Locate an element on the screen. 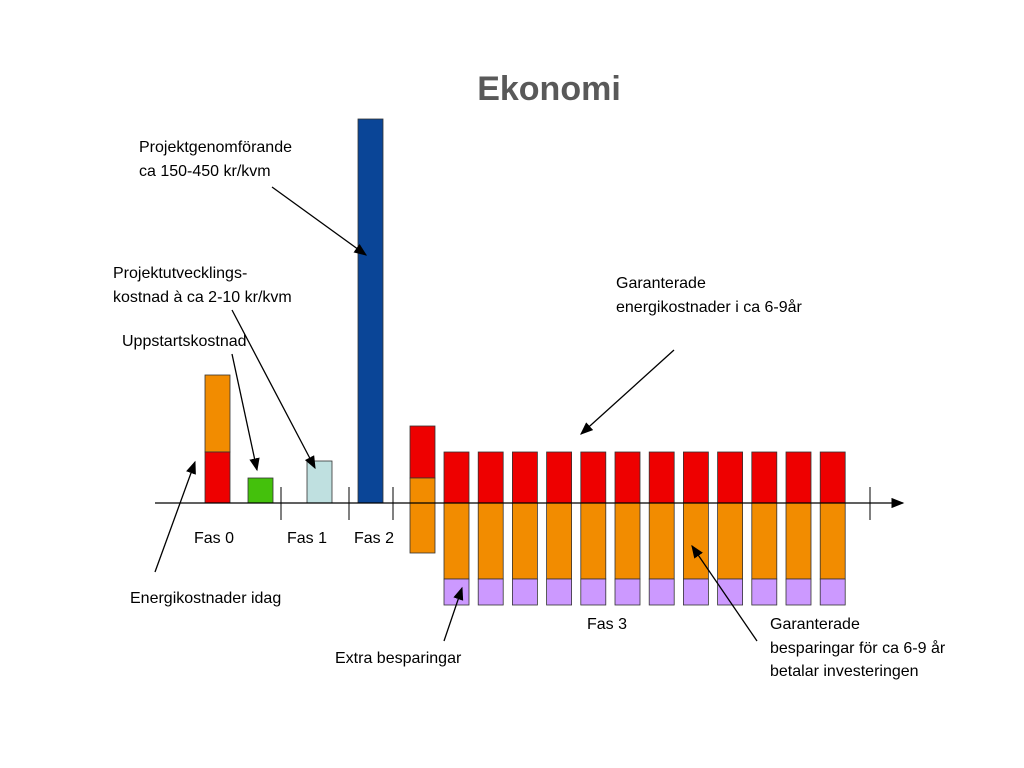 The image size is (1024, 768). annotation-line: Projektgenomförande is located at coordinates (215, 147).